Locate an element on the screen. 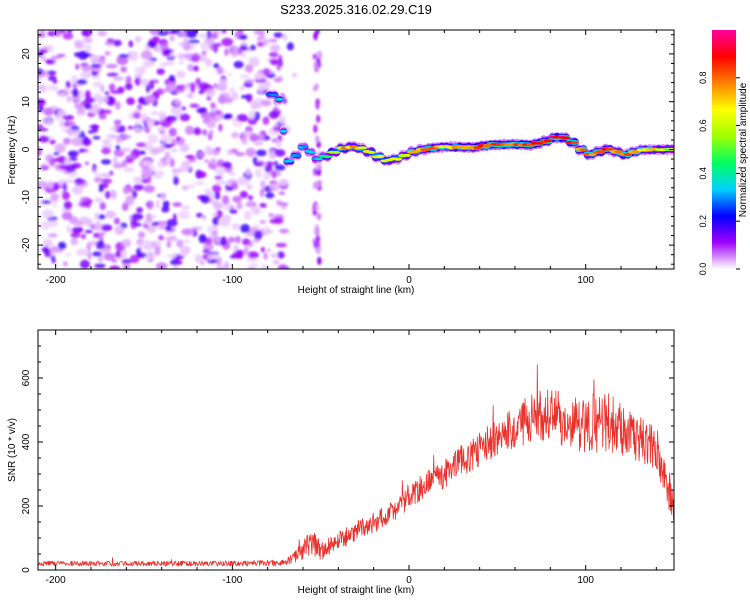 The height and width of the screenshot is (600, 750). colorbar-tick-label: 0.8 is located at coordinates (703, 78).